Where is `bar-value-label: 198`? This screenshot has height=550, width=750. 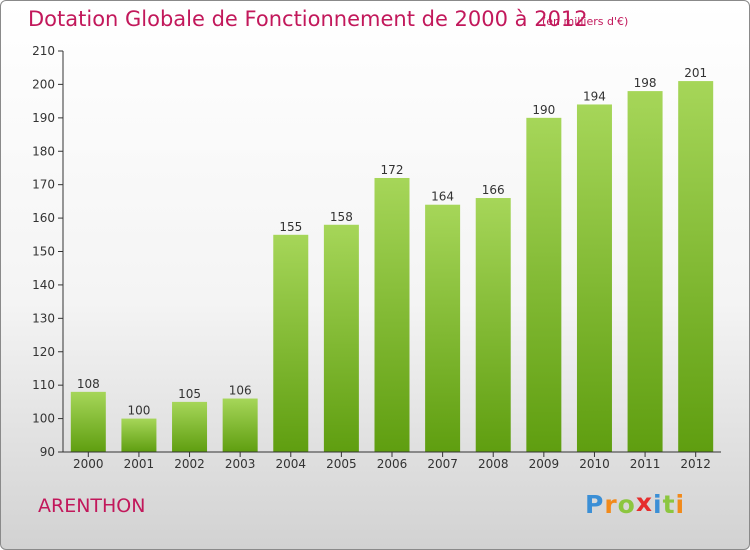
bar-value-label: 198 is located at coordinates (645, 83).